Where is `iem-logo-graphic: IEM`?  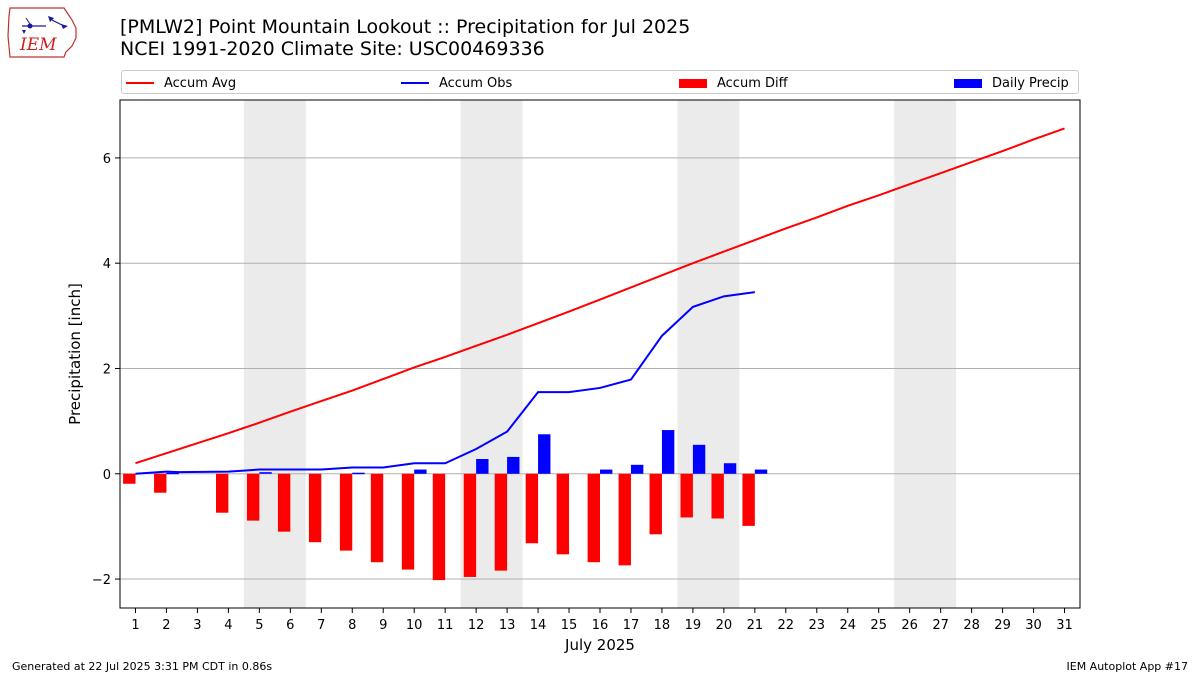 iem-logo-graphic: IEM is located at coordinates (42, 32).